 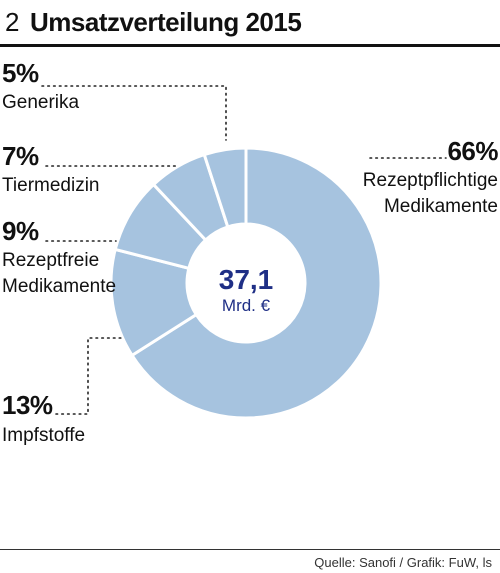 I want to click on percent-label-tiermedizin: 7%, so click(x=20, y=156).